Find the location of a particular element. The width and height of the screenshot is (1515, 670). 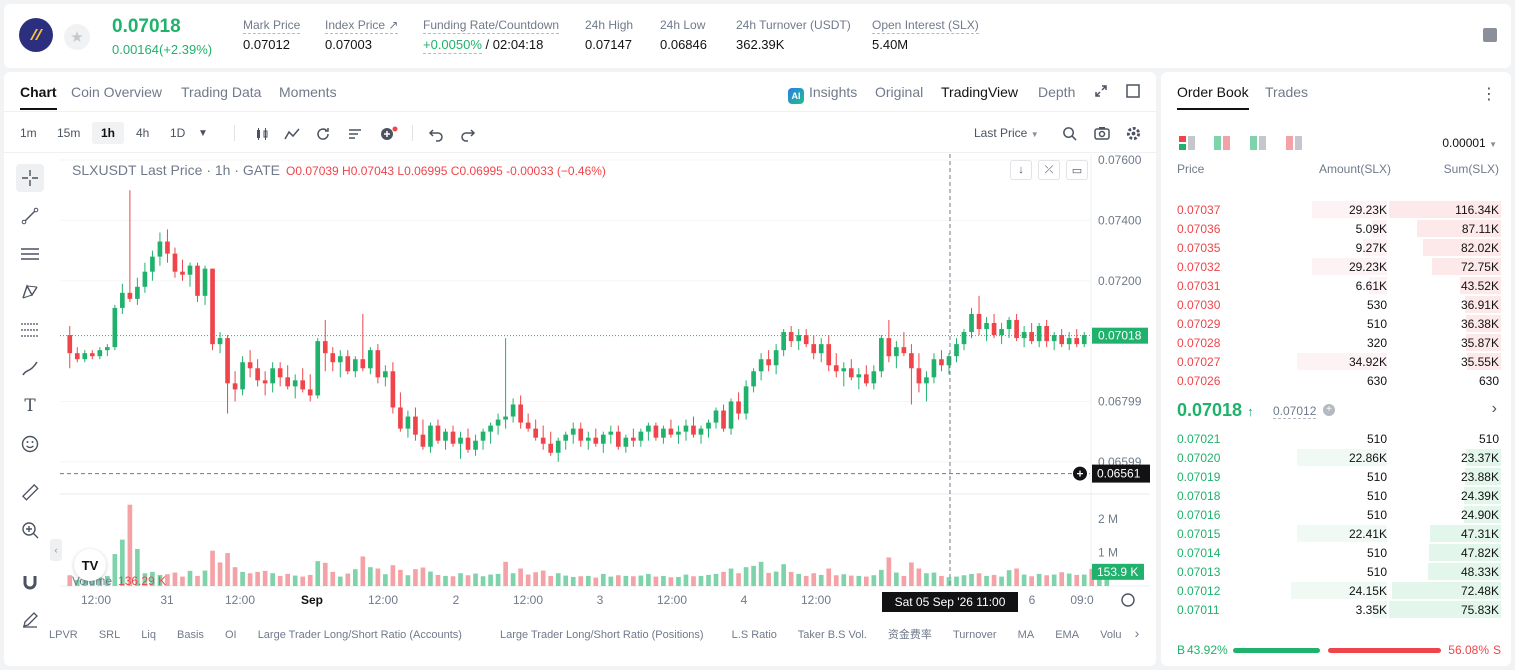

scroll-down-icon: ↓ is located at coordinates (1021, 170).